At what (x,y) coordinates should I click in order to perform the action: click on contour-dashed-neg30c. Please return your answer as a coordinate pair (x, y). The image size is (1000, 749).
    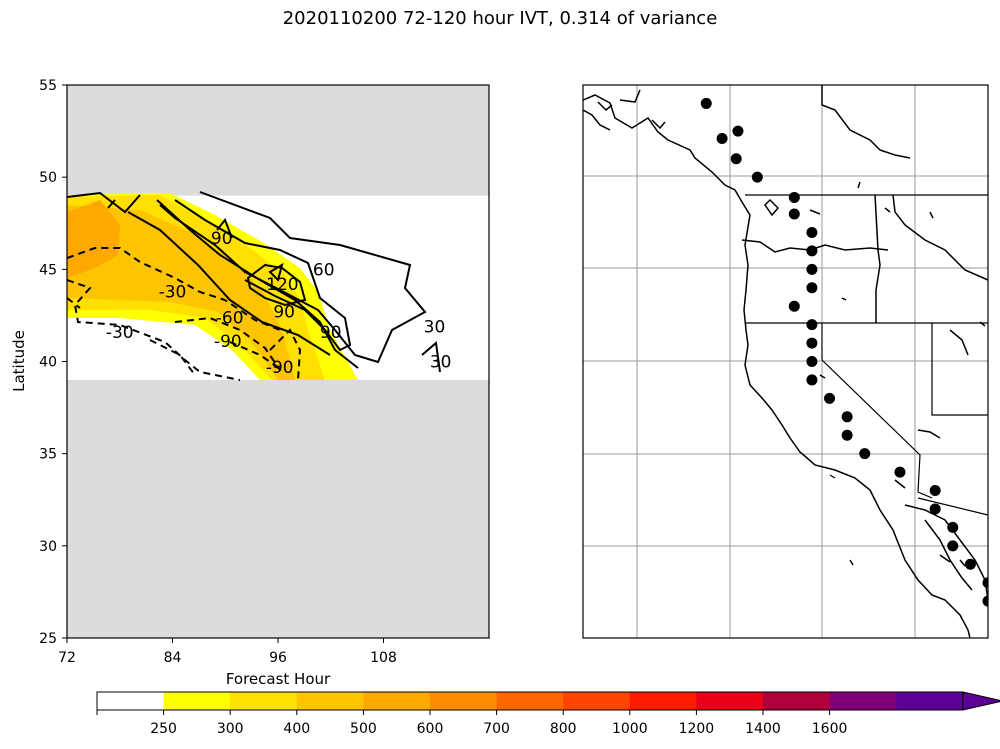
    Looking at the image, I should click on (74, 303).